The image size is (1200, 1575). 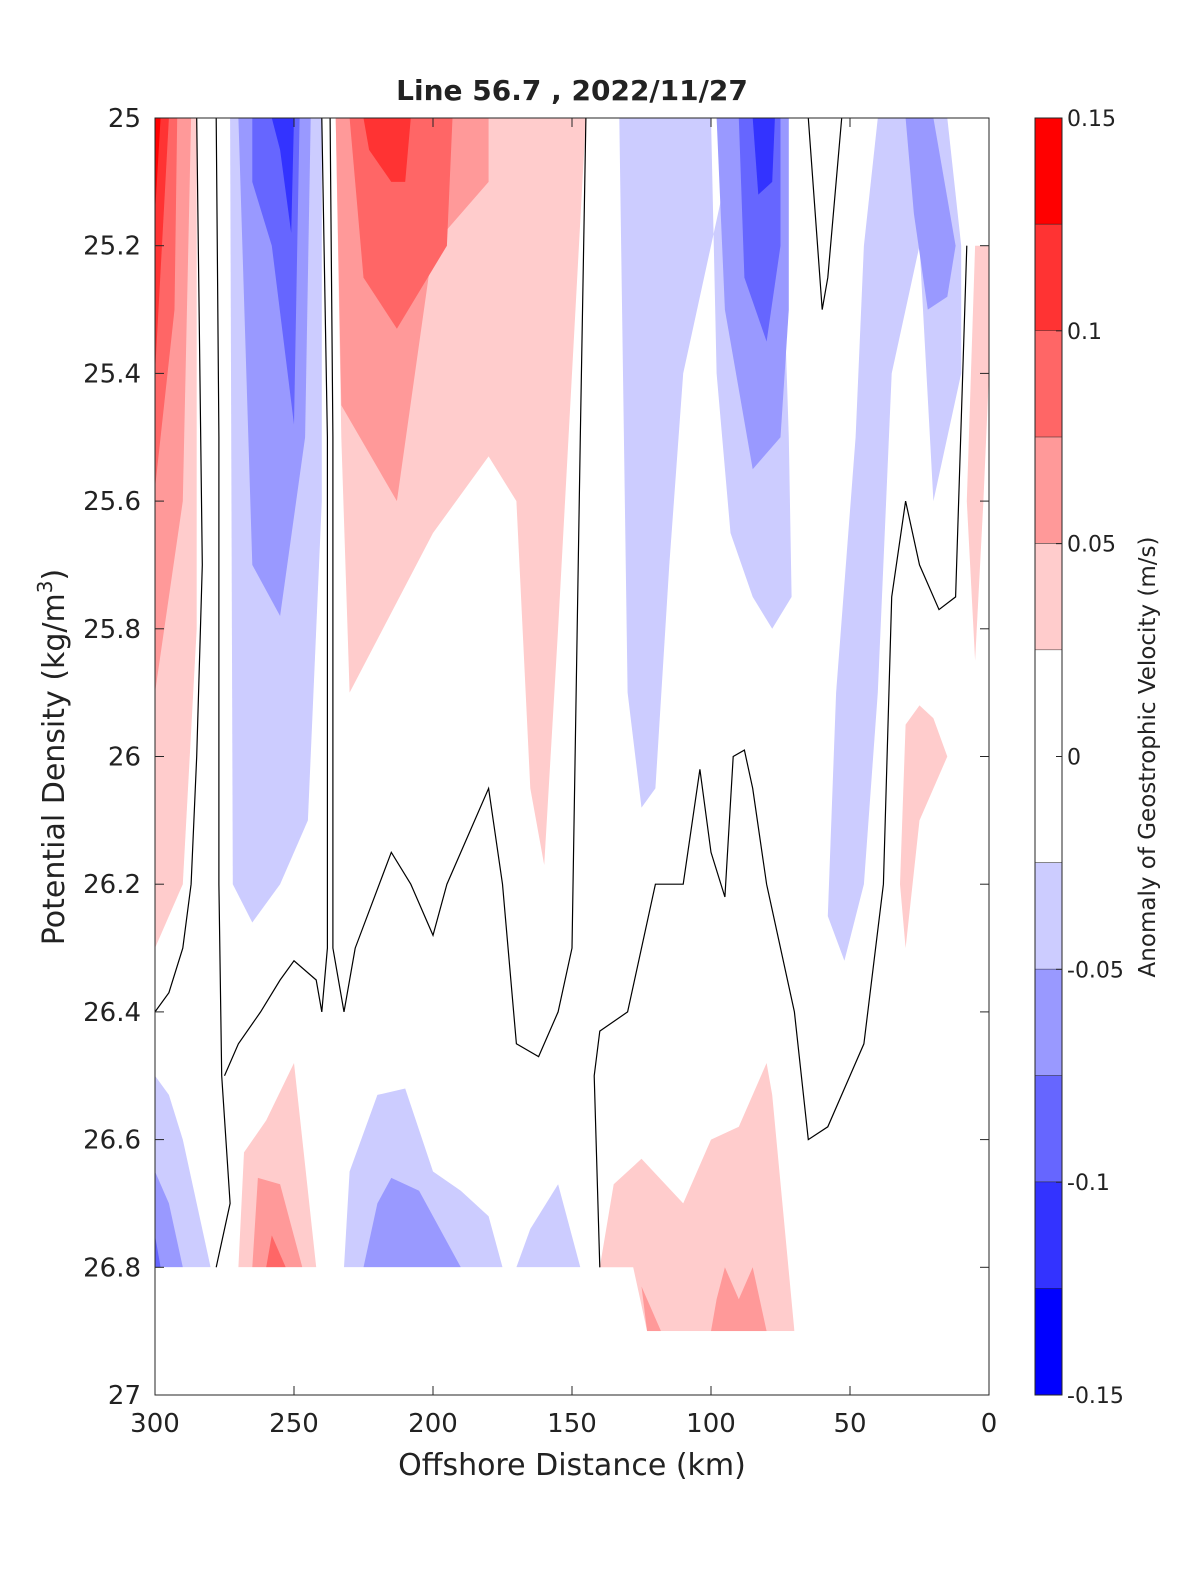 What do you see at coordinates (112, 1268) in the screenshot?
I see `y-tick-label-9: 26.8` at bounding box center [112, 1268].